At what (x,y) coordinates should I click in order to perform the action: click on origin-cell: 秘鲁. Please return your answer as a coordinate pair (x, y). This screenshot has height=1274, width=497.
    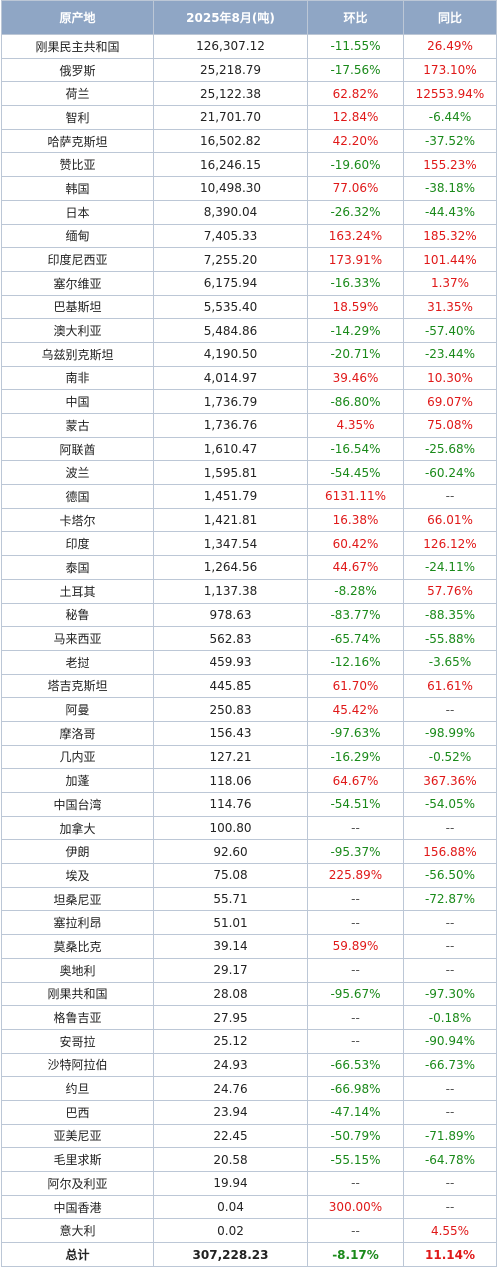
    Looking at the image, I should click on (77, 615).